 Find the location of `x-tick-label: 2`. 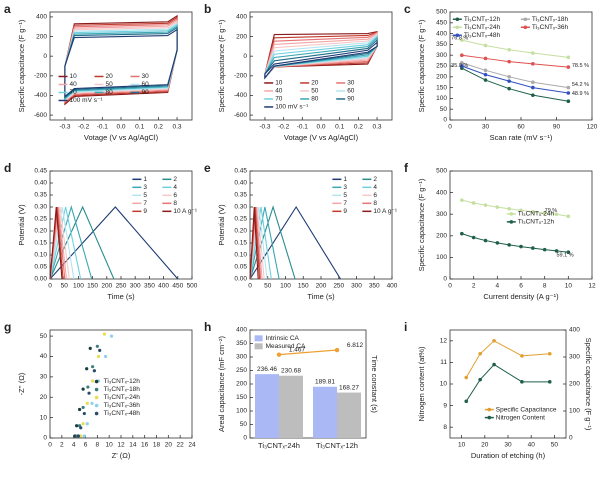

x-tick-label: 2 is located at coordinates (474, 286).